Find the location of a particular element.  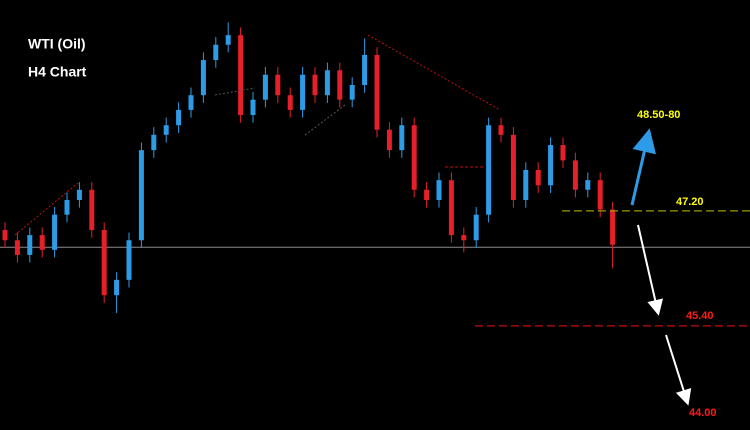

chart-title: WTI (Oil) is located at coordinates (57, 44).